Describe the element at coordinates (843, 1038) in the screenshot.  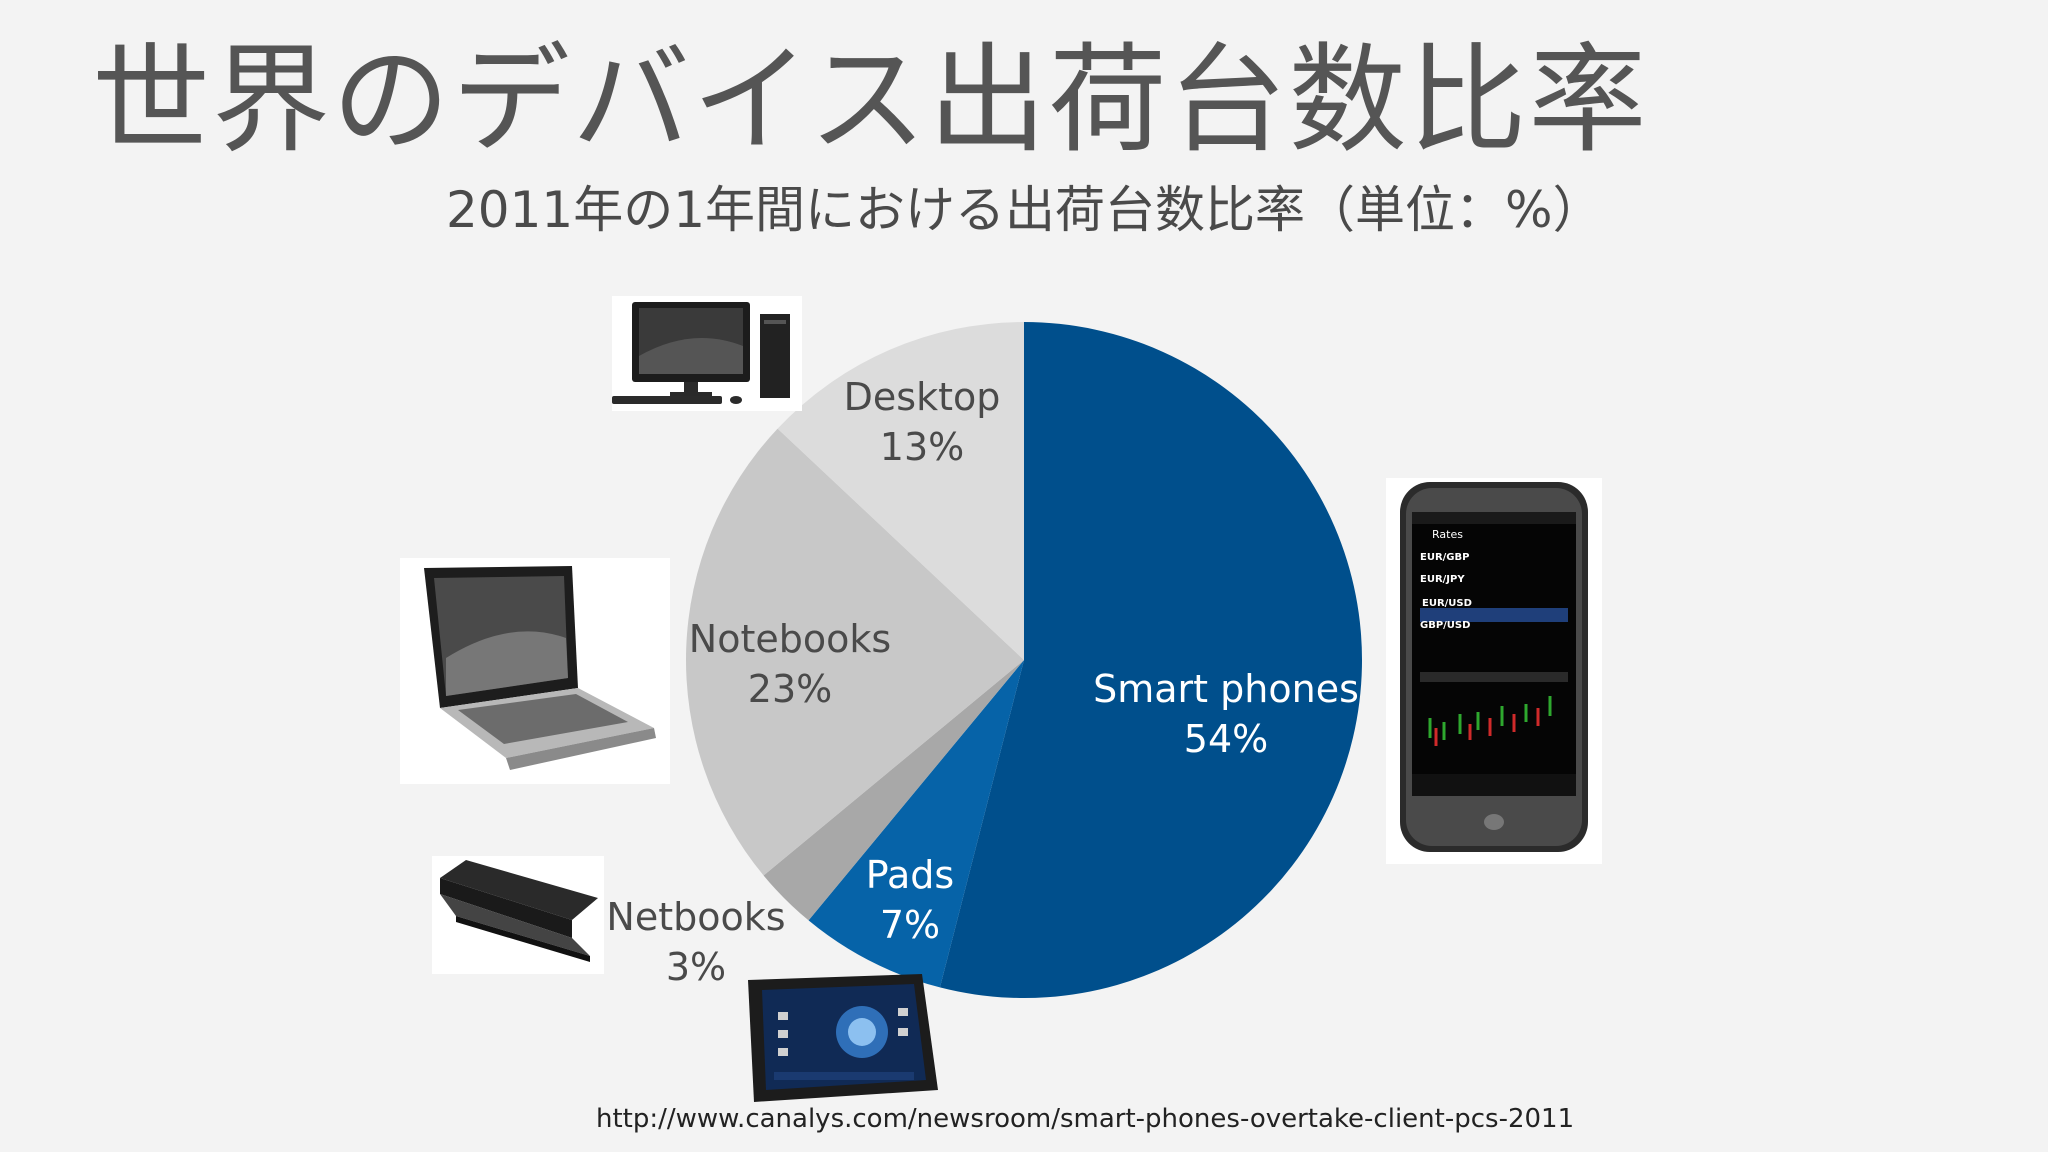
I see `tablet-device-icon` at that location.